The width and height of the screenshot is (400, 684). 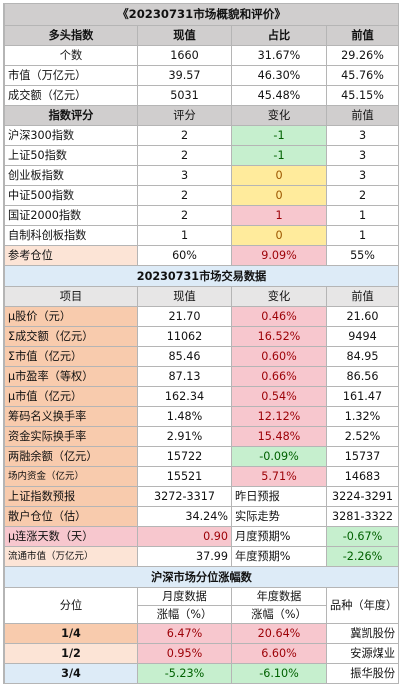 What do you see at coordinates (71, 155) in the screenshot?
I see `index-name: 上证50指数` at bounding box center [71, 155].